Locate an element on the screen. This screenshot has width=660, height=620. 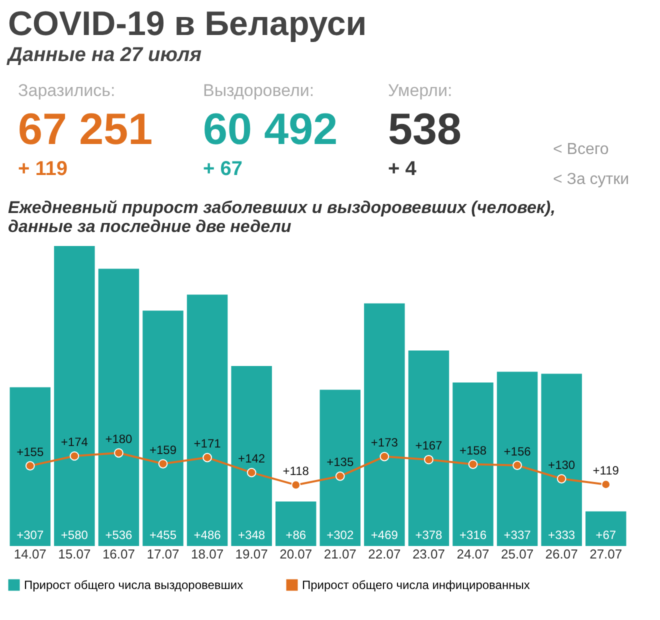
text: данные за последние две недели is located at coordinates (150, 226).